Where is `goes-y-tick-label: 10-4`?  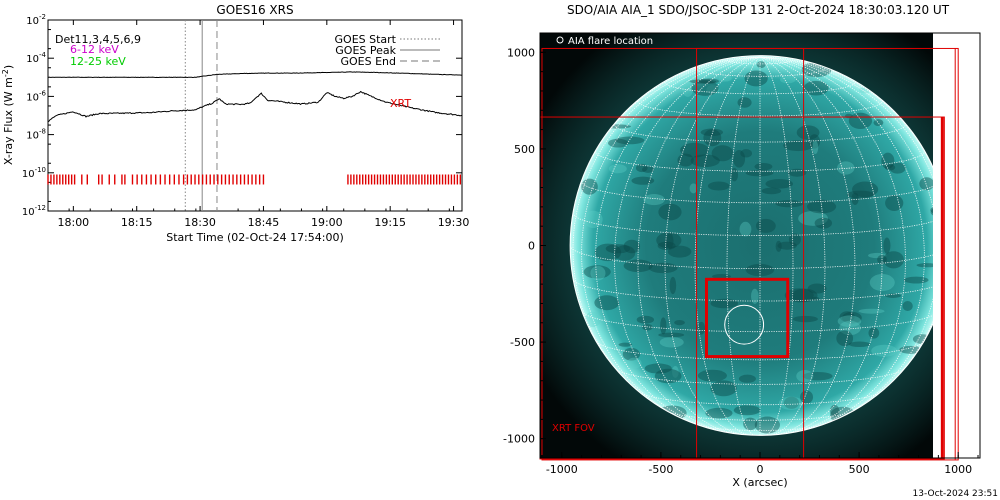
goes-y-tick-label: 10-4 is located at coordinates (36, 58).